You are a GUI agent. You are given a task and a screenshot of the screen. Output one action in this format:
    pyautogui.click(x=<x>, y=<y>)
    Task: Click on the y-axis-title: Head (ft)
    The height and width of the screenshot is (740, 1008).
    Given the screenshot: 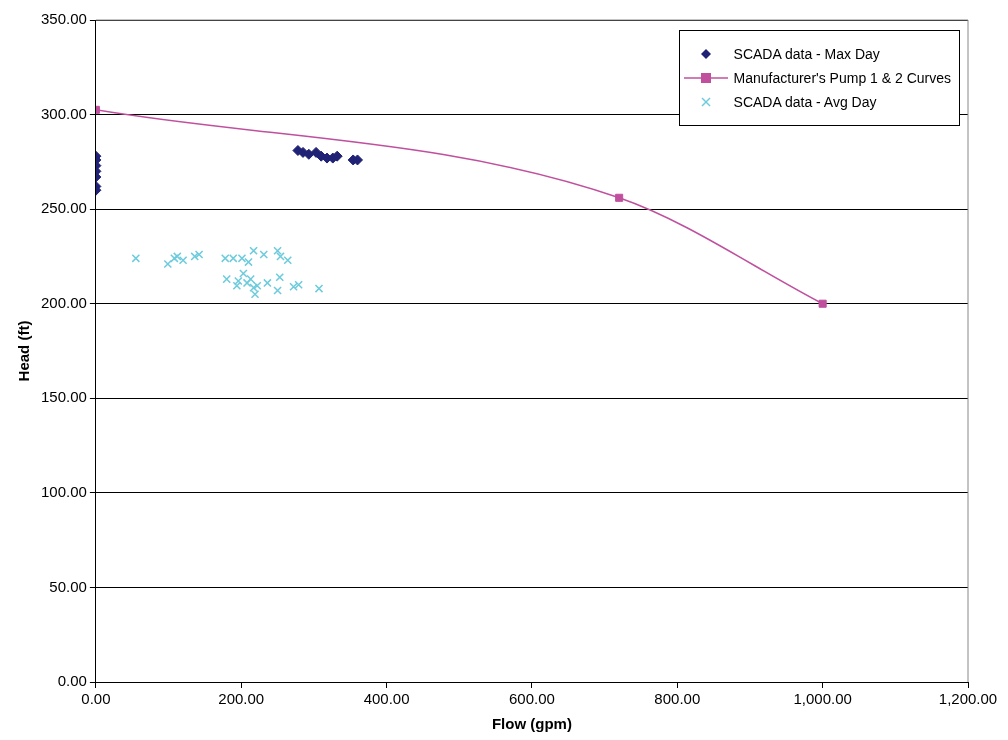 What is the action you would take?
    pyautogui.click(x=24, y=351)
    